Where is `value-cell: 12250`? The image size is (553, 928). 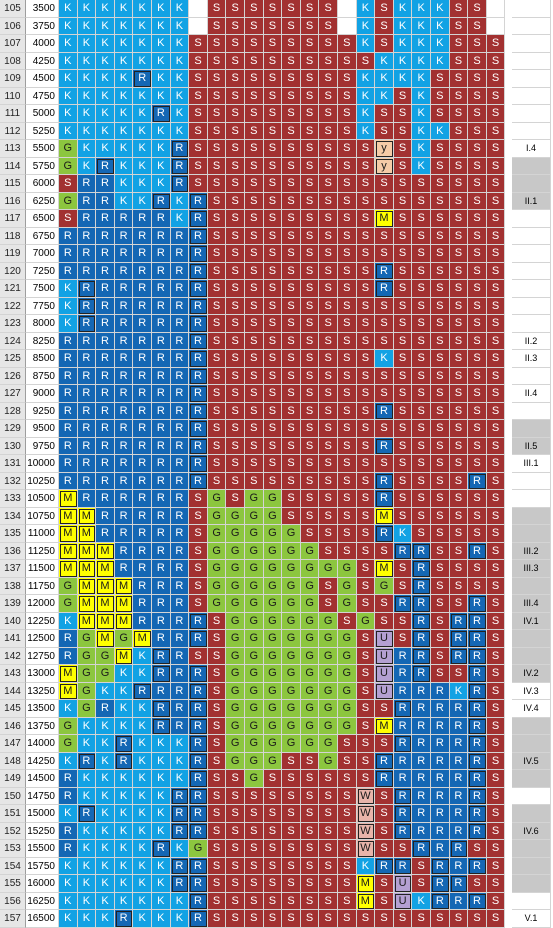
value-cell: 12250 is located at coordinates (42, 621).